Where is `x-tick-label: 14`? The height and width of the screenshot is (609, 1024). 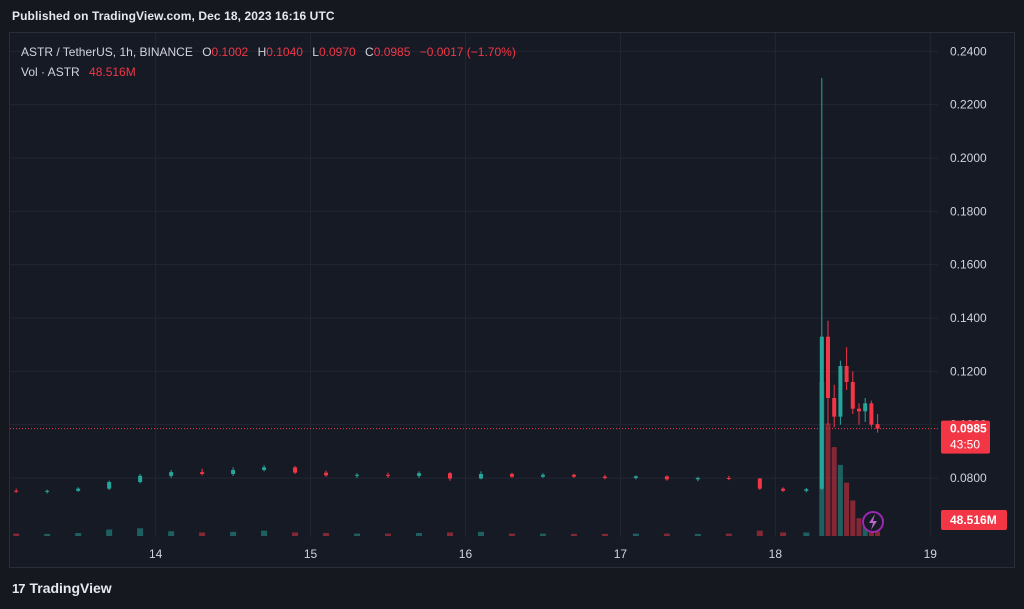 x-tick-label: 14 is located at coordinates (156, 554).